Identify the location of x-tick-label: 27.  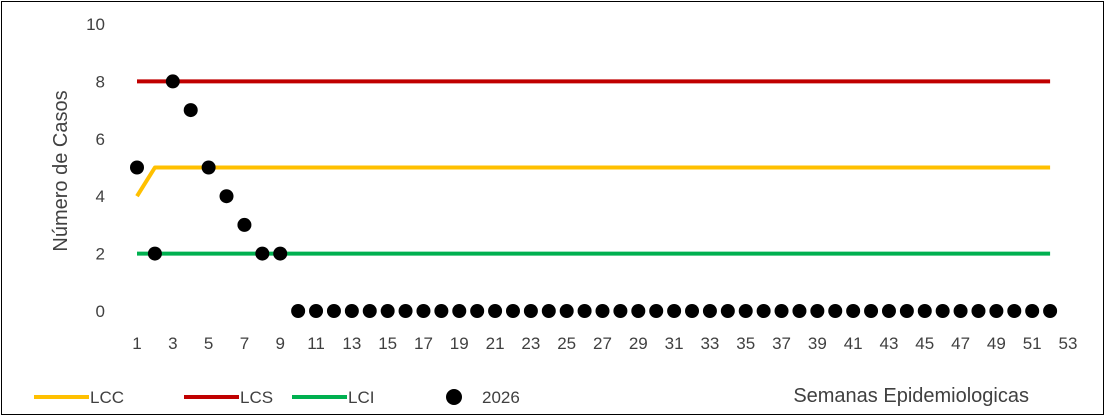
(602, 343).